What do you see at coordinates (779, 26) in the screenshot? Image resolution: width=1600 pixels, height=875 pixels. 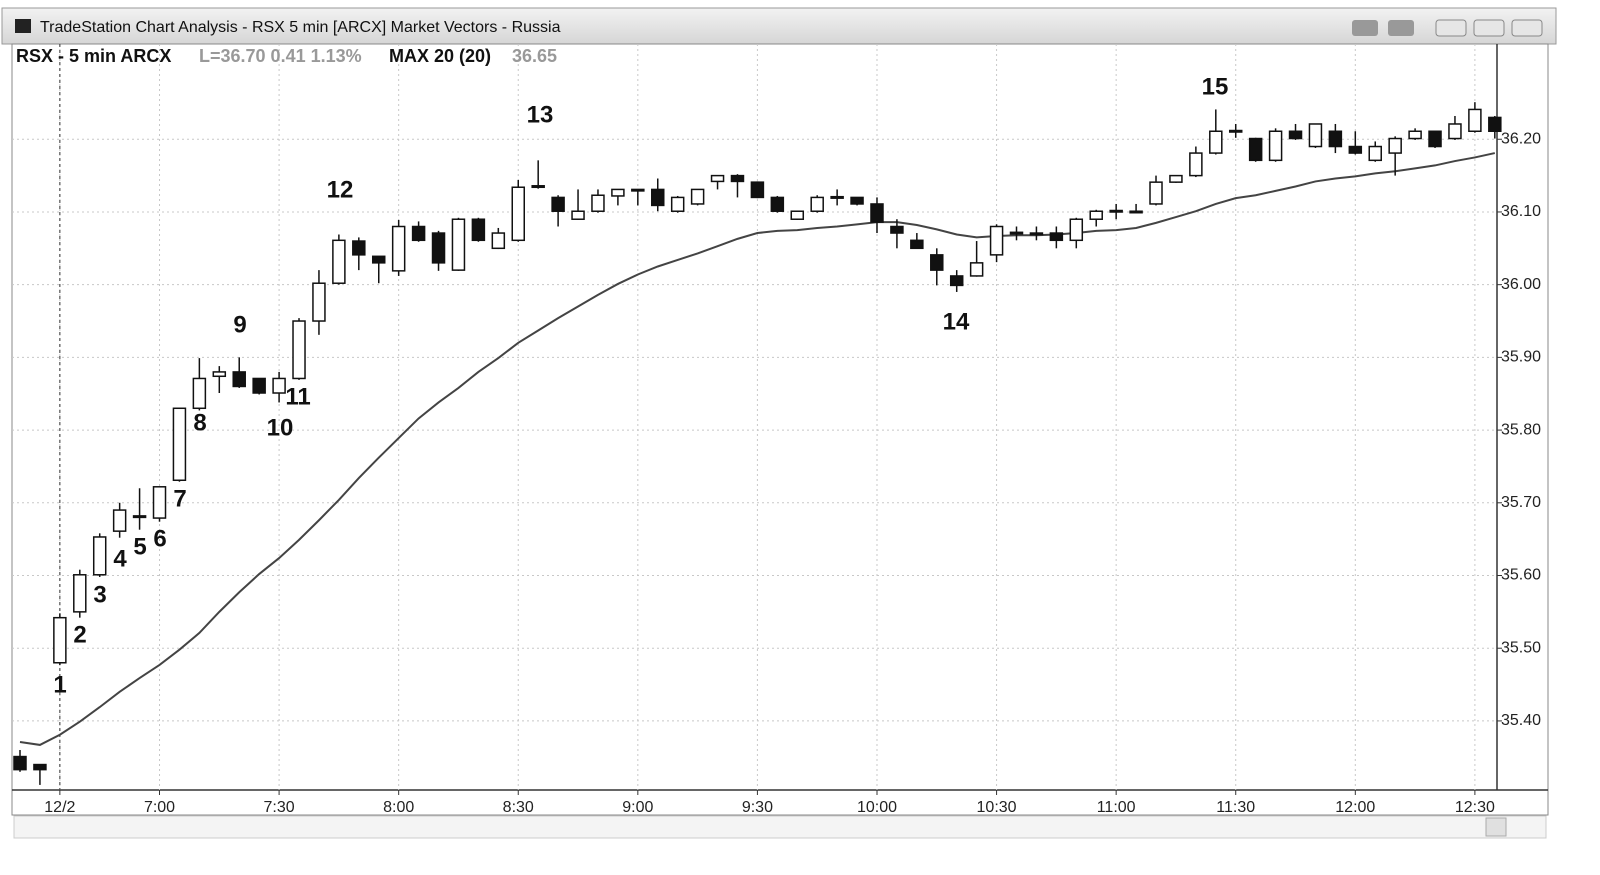 I see `title-bar` at bounding box center [779, 26].